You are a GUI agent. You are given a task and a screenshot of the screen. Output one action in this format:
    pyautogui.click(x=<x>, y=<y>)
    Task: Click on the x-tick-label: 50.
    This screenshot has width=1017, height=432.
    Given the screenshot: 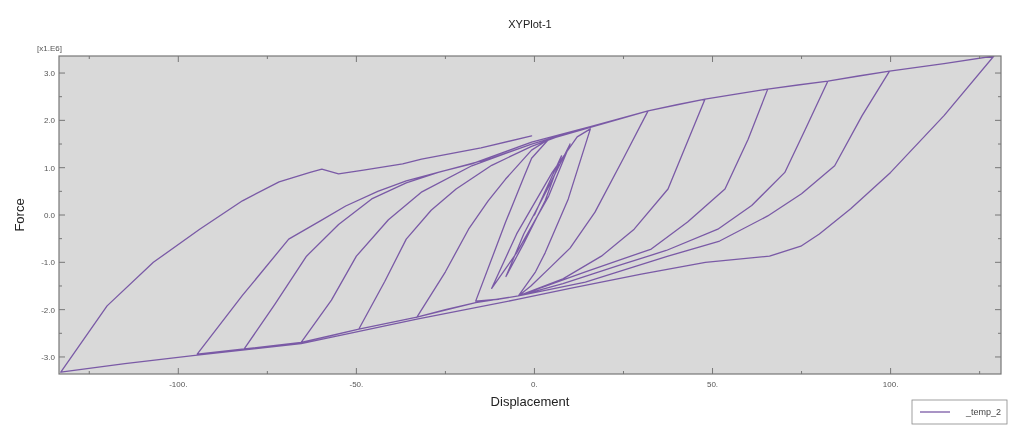 What is the action you would take?
    pyautogui.click(x=712, y=384)
    